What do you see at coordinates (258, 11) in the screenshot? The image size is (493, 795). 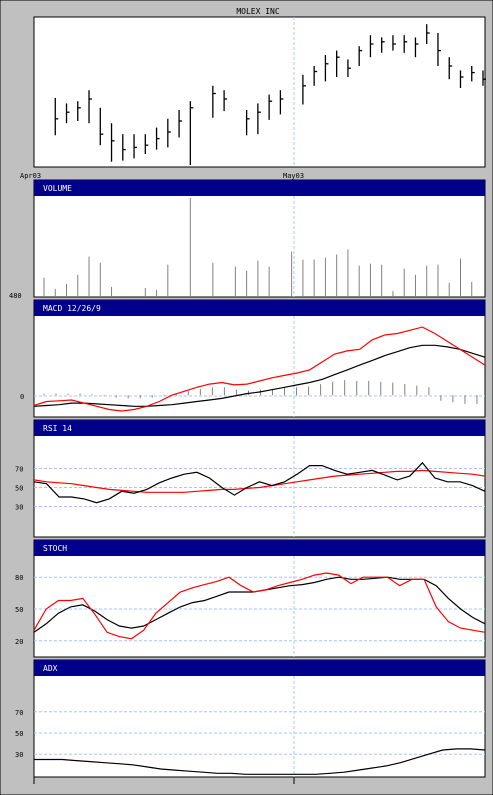 I see `price-title: MOLEX INC` at bounding box center [258, 11].